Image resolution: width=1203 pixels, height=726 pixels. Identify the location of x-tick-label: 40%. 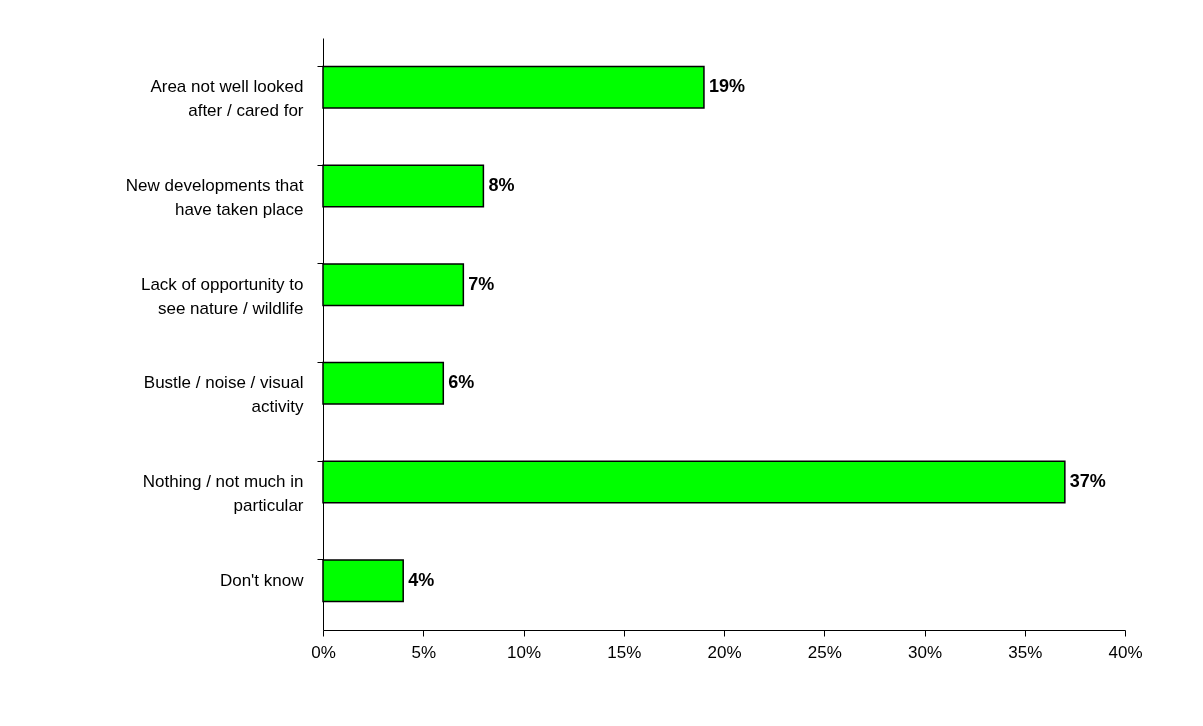
(1125, 652).